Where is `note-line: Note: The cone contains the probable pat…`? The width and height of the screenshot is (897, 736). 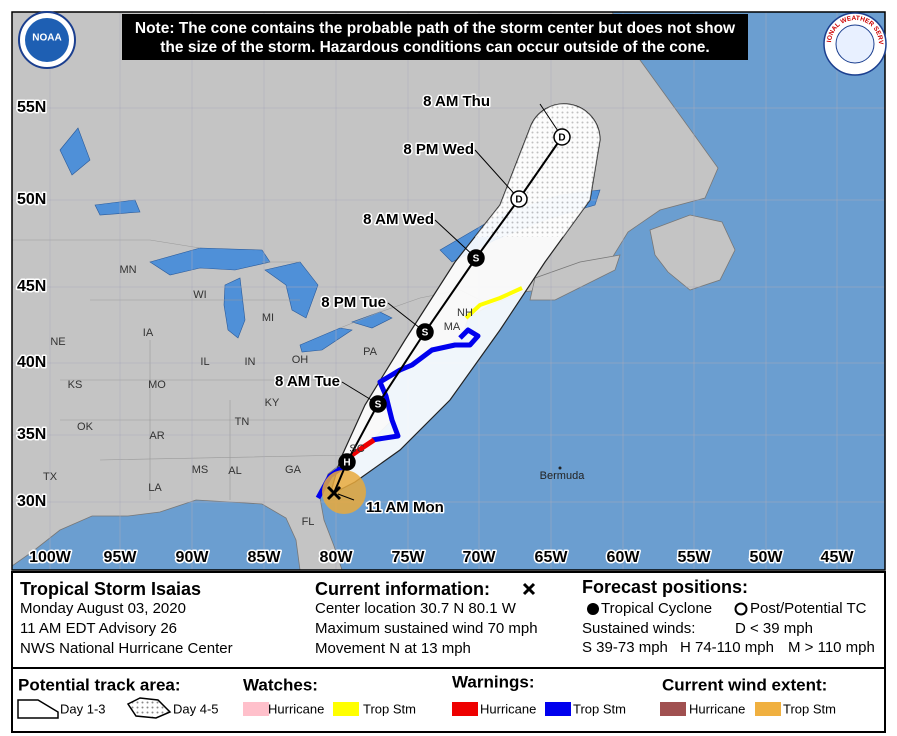 note-line: Note: The cone contains the probable pat… is located at coordinates (435, 28).